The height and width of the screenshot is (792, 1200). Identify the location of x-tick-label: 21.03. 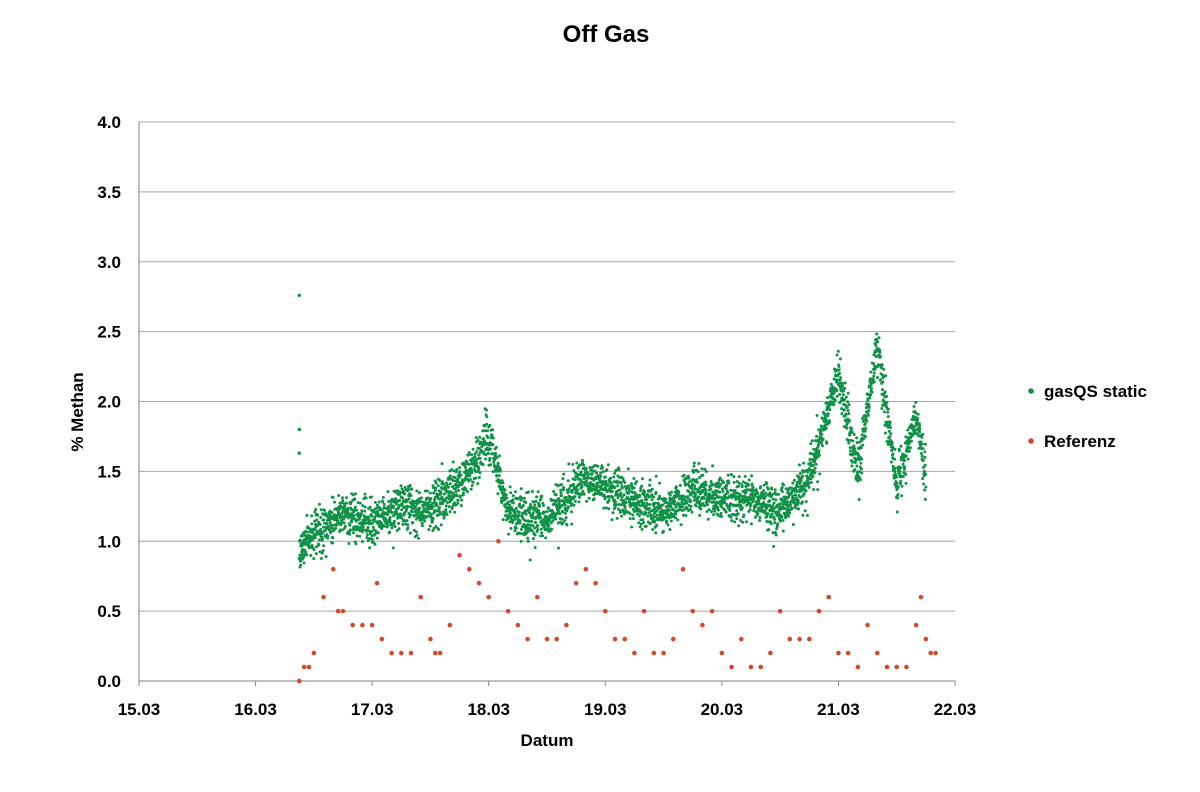
(838, 709).